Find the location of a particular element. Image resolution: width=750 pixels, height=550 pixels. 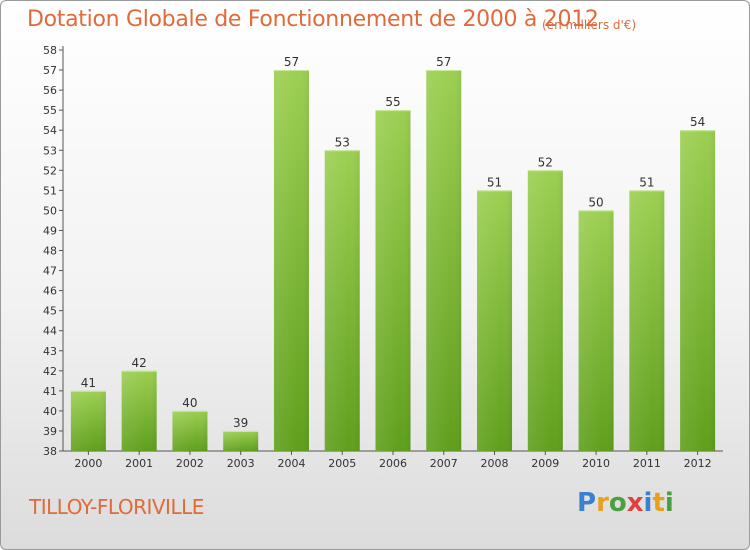

x-tick-label: 2006 is located at coordinates (393, 463).